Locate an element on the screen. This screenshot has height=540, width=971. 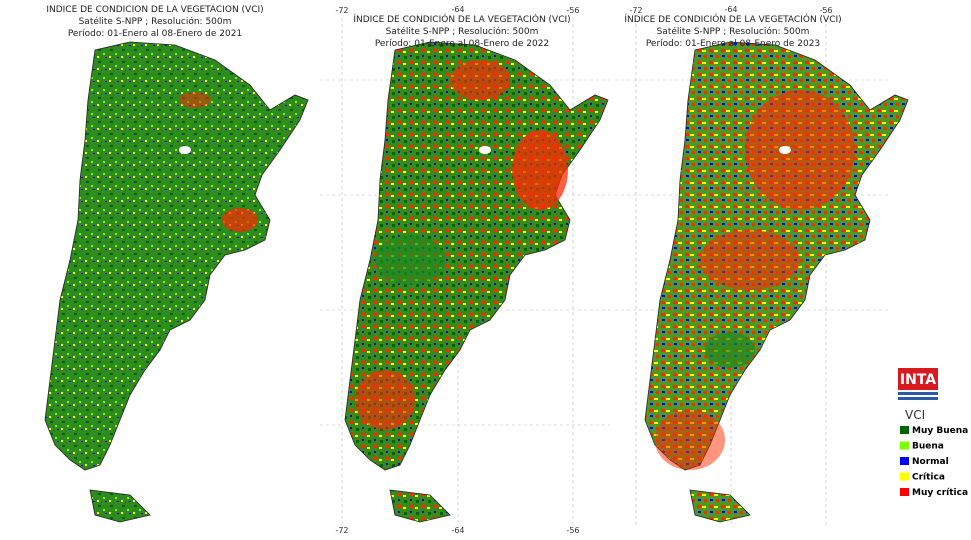
map-period: Período: 01-Enero al 08-Enero de 2022 is located at coordinates (462, 44).